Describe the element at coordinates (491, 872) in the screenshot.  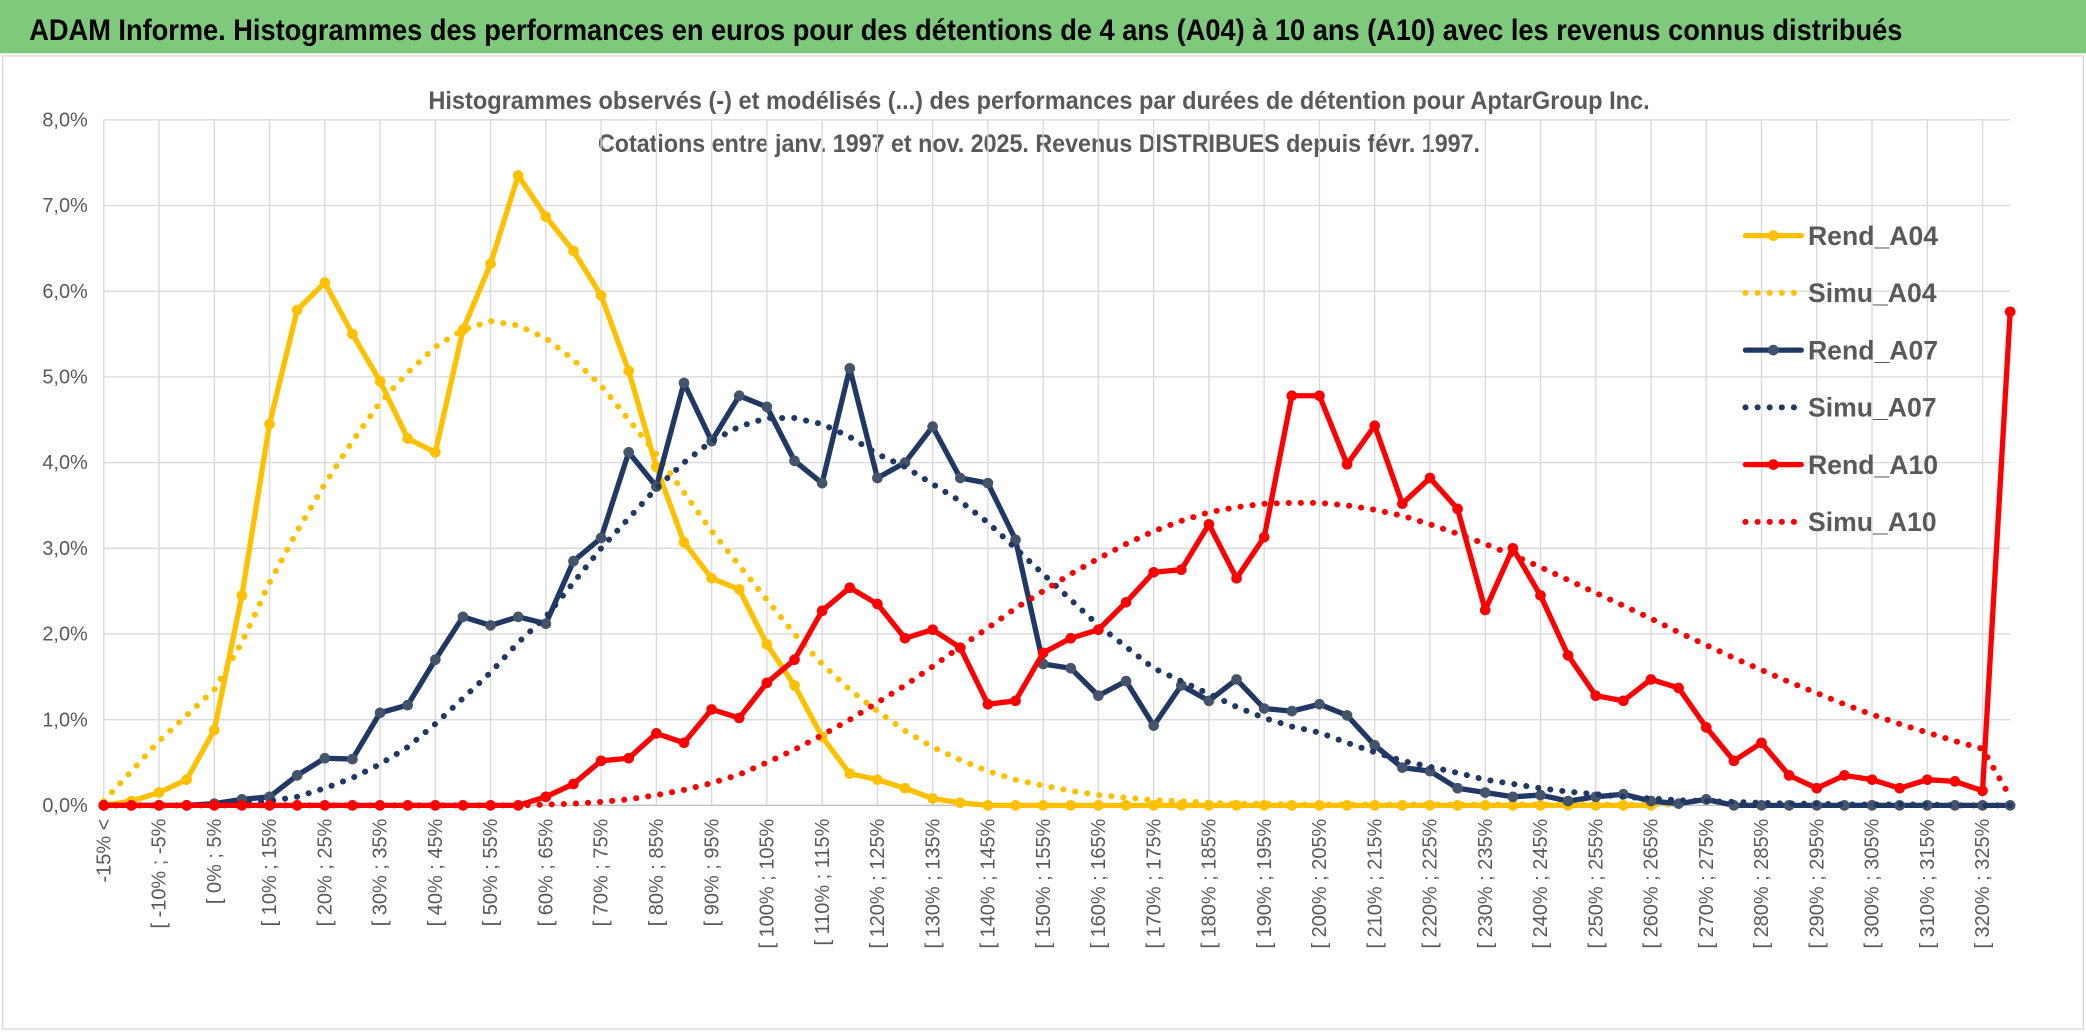
I see `x-tick-label: [ 50% ; 55%` at that location.